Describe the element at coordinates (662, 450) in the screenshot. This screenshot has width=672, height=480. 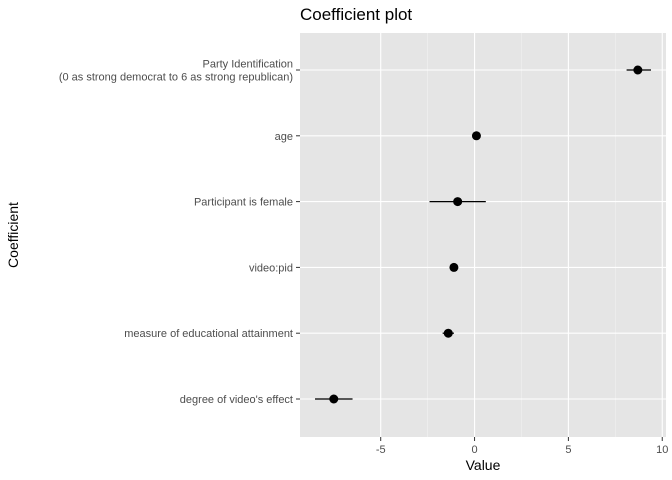
I see `x-tick-label: 10` at that location.